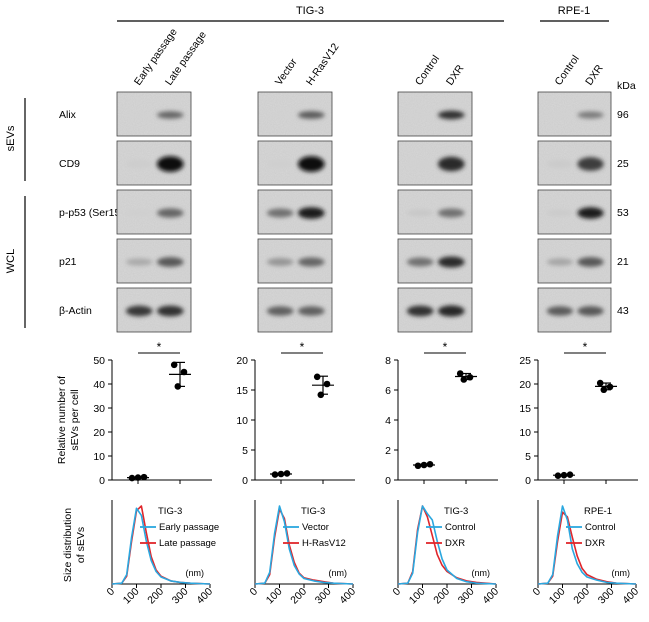 The width and height of the screenshot is (649, 622). I want to click on size-distribution-plot: 0 100 200 300 400 (nm) RPE-1 Control DXR, so click(586, 553).